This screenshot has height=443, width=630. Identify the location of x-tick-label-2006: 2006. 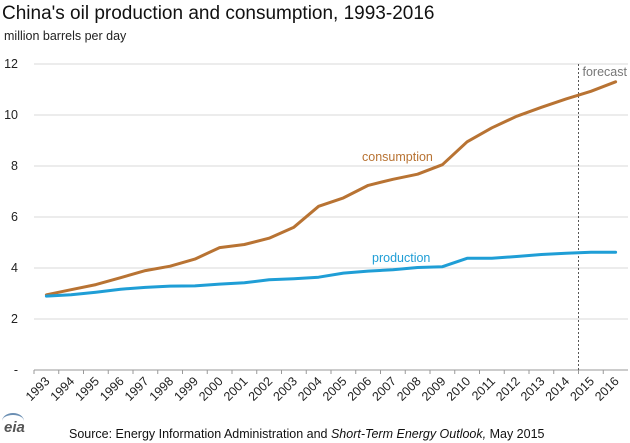
(360, 389).